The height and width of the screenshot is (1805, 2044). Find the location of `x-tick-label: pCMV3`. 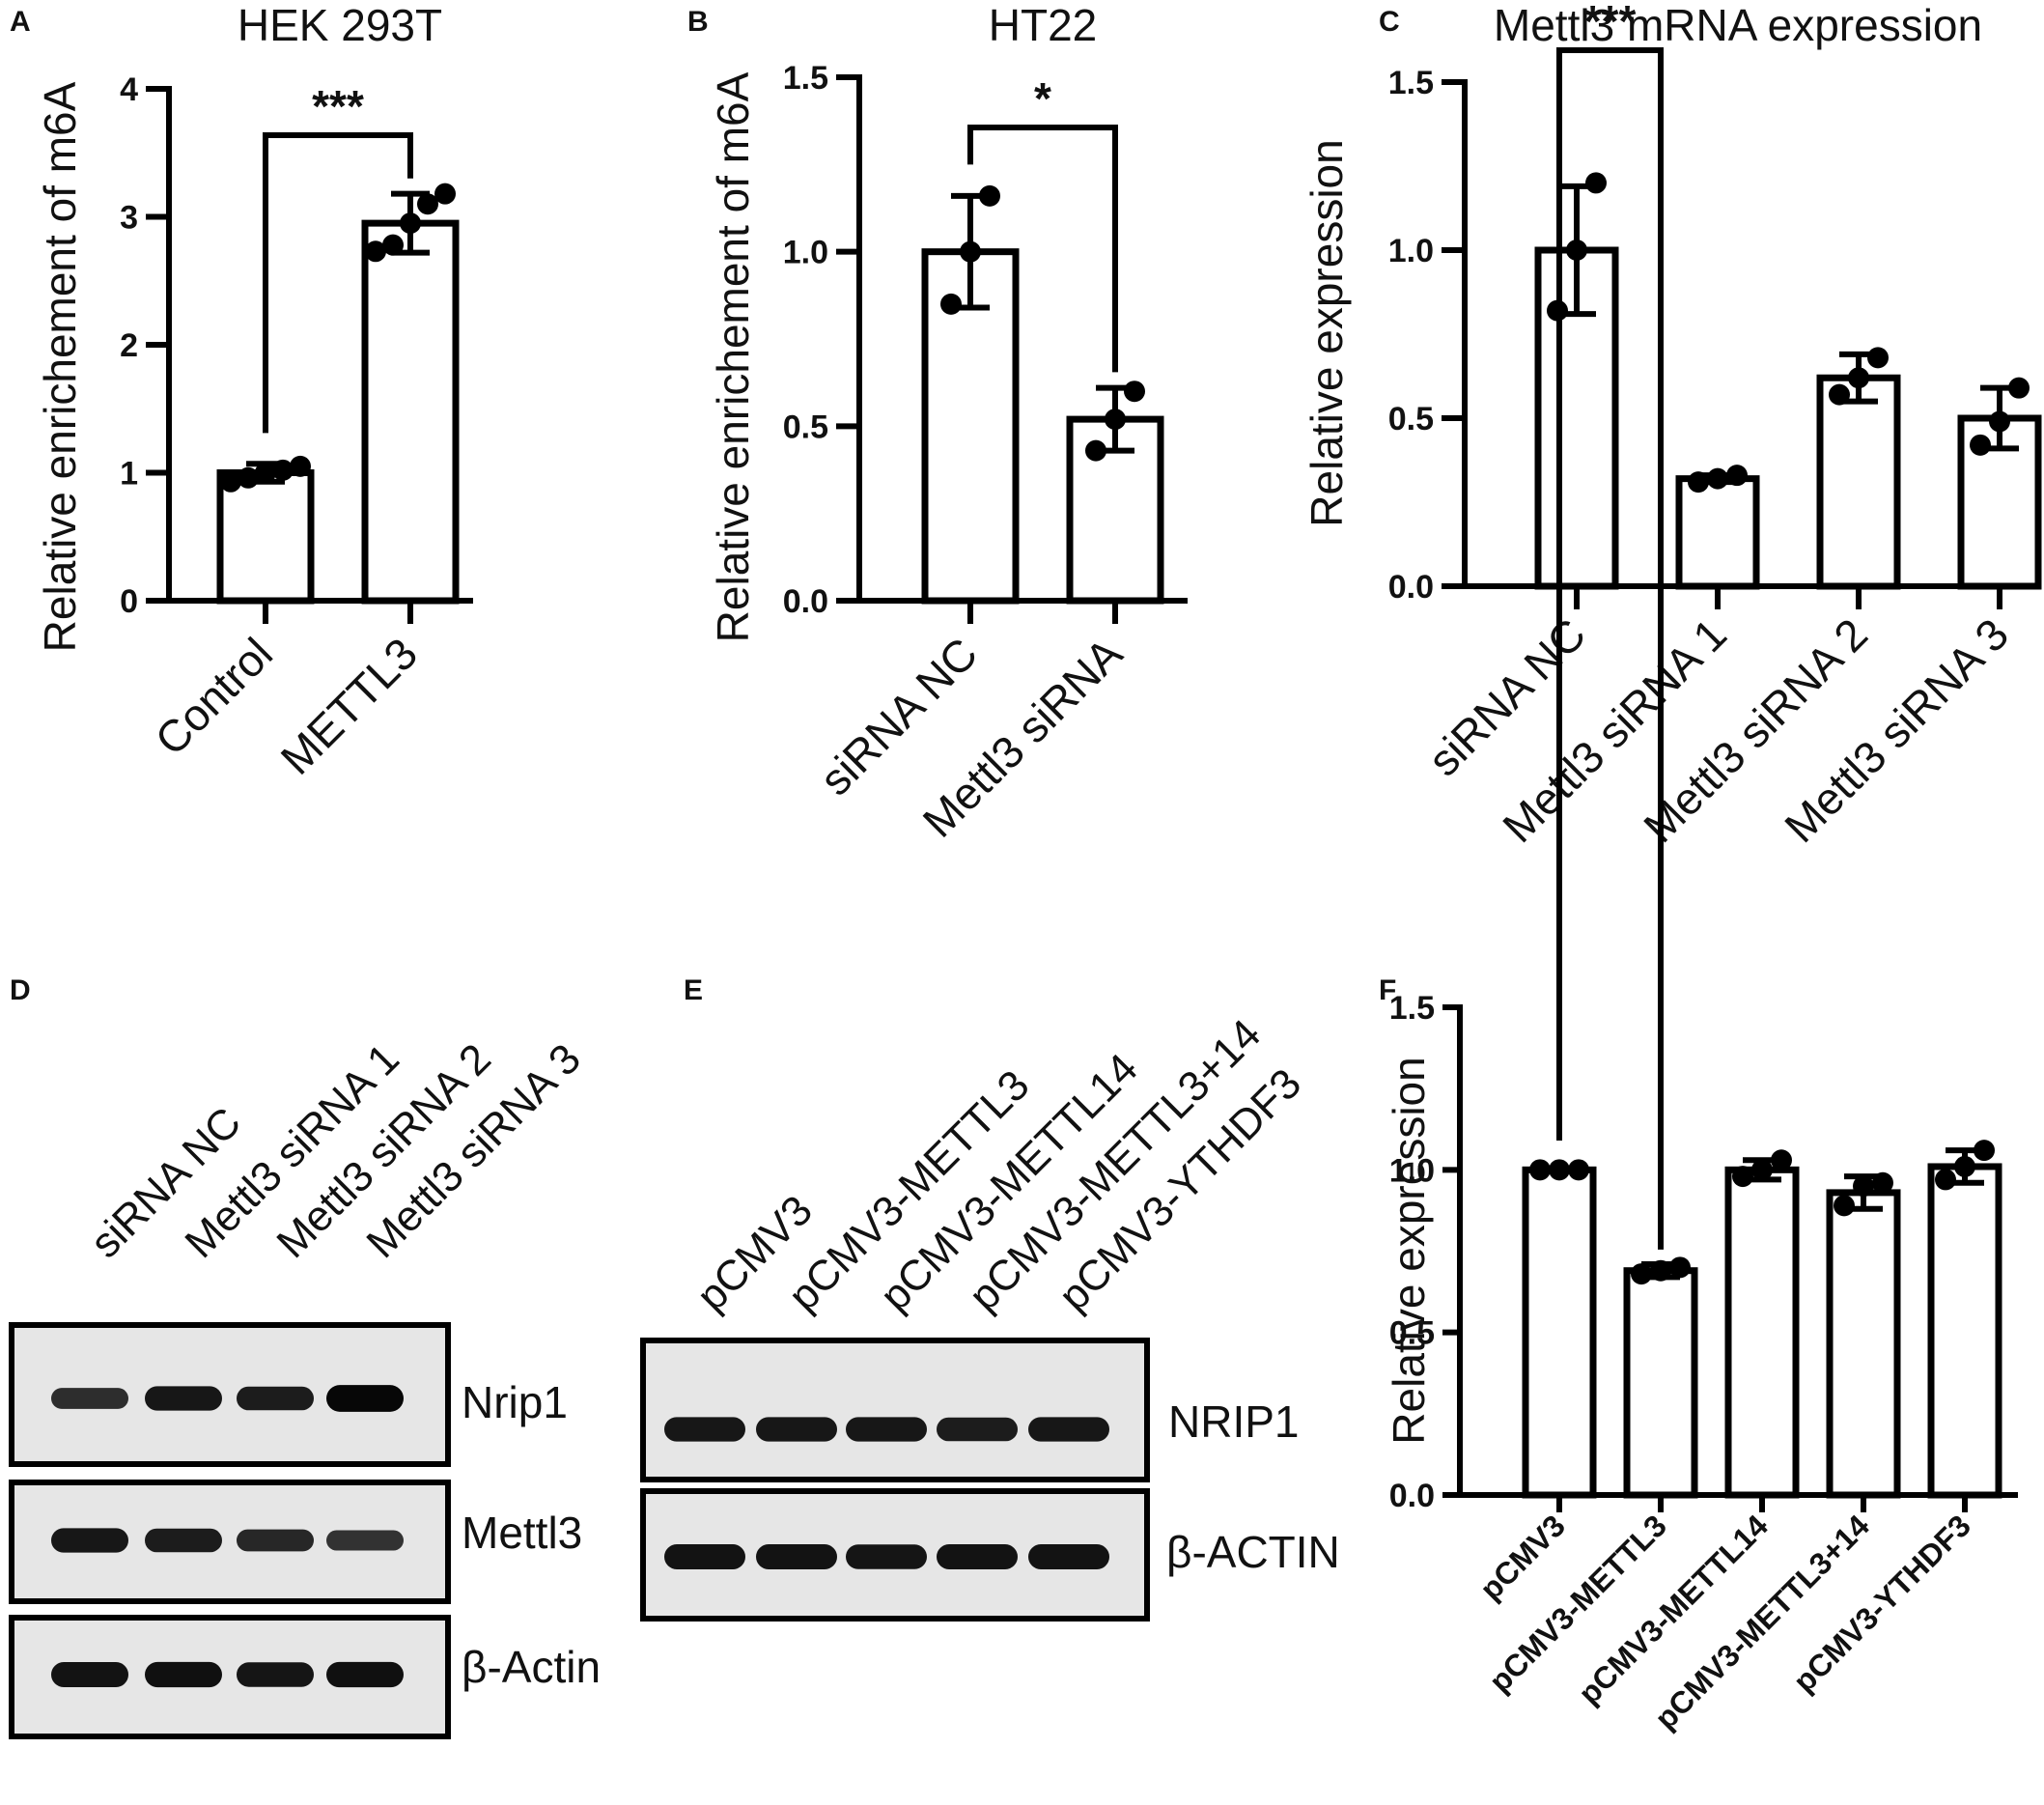

x-tick-label: pCMV3 is located at coordinates (1523, 1557).